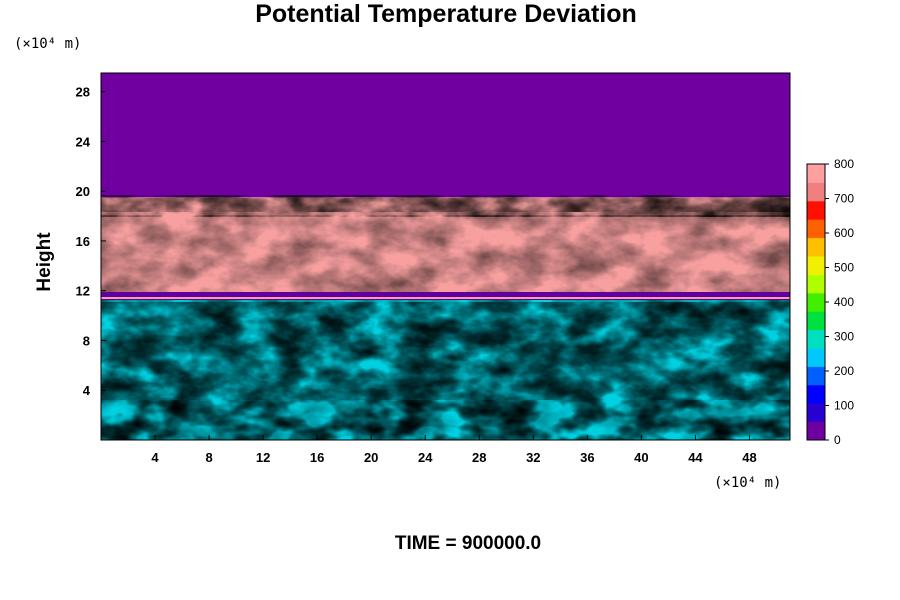  What do you see at coordinates (83, 291) in the screenshot?
I see `y-tick-label: 12` at bounding box center [83, 291].